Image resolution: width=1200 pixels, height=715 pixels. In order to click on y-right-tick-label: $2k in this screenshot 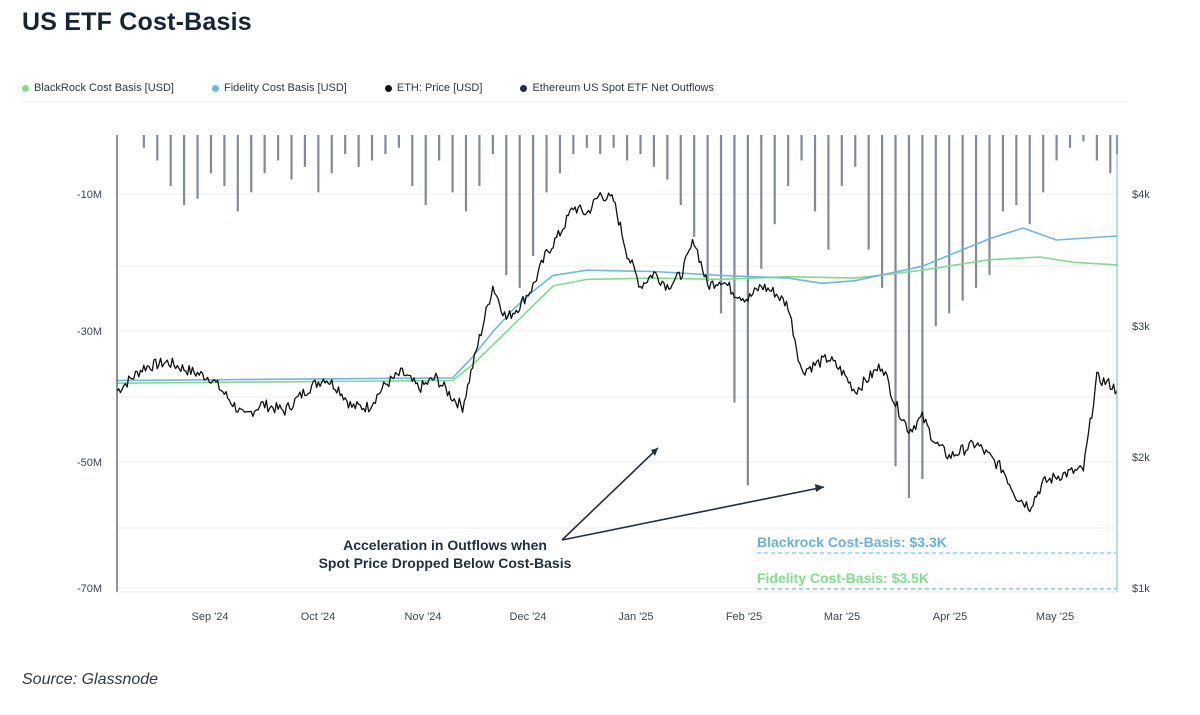, I will do `click(1141, 458)`.